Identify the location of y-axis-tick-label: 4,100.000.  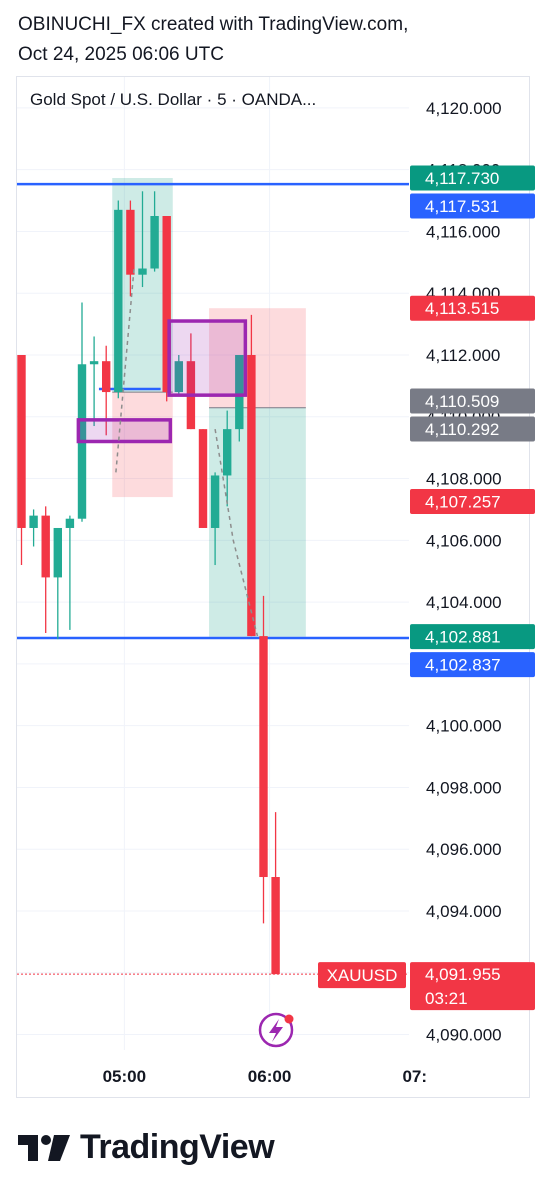
(464, 726).